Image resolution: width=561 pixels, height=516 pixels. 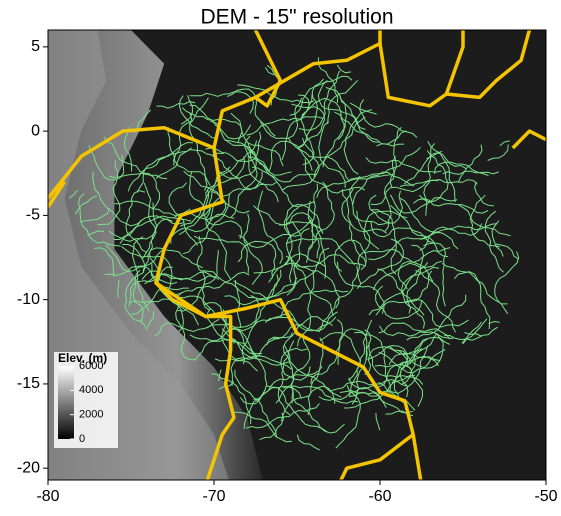 I want to click on x-tick-label: -50, so click(x=545, y=496).